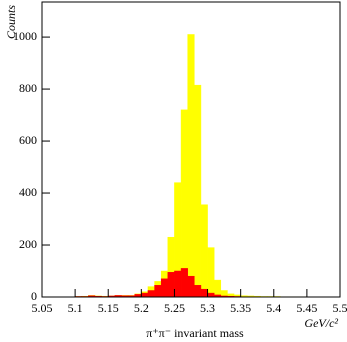 This screenshot has width=347, height=342. What do you see at coordinates (141, 308) in the screenshot?
I see `x-tick-label: 5.2` at bounding box center [141, 308].